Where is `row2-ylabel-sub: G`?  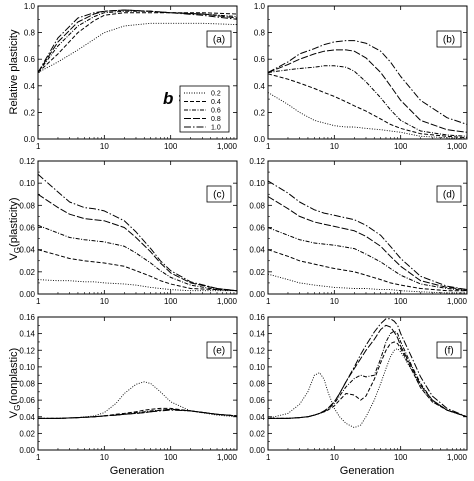
row2-ylabel-sub: G is located at coordinates (17, 408).